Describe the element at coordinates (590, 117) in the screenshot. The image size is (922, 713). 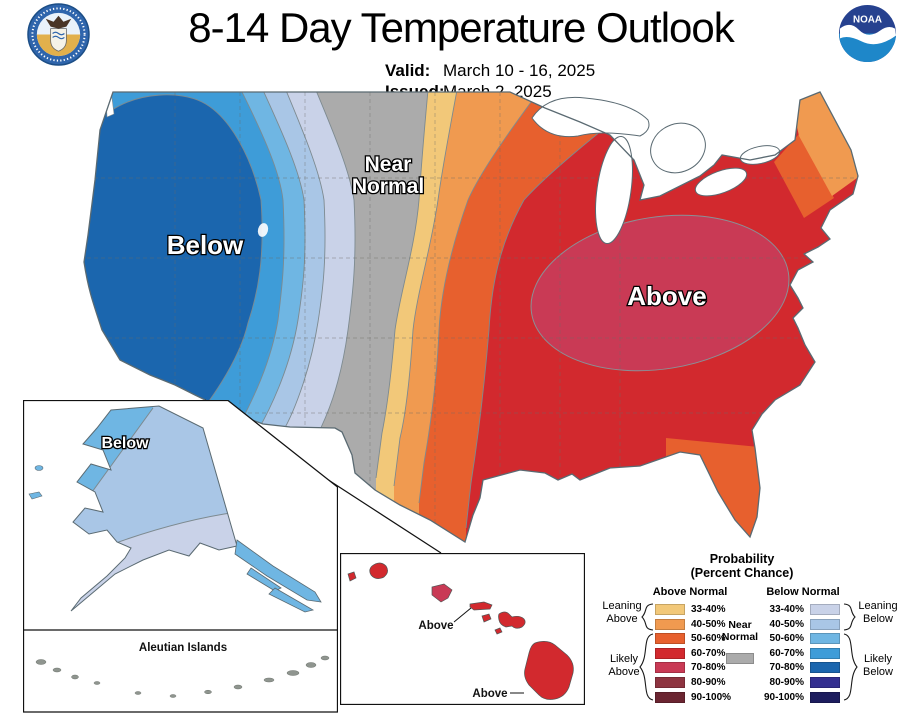
I see `lake-superior` at that location.